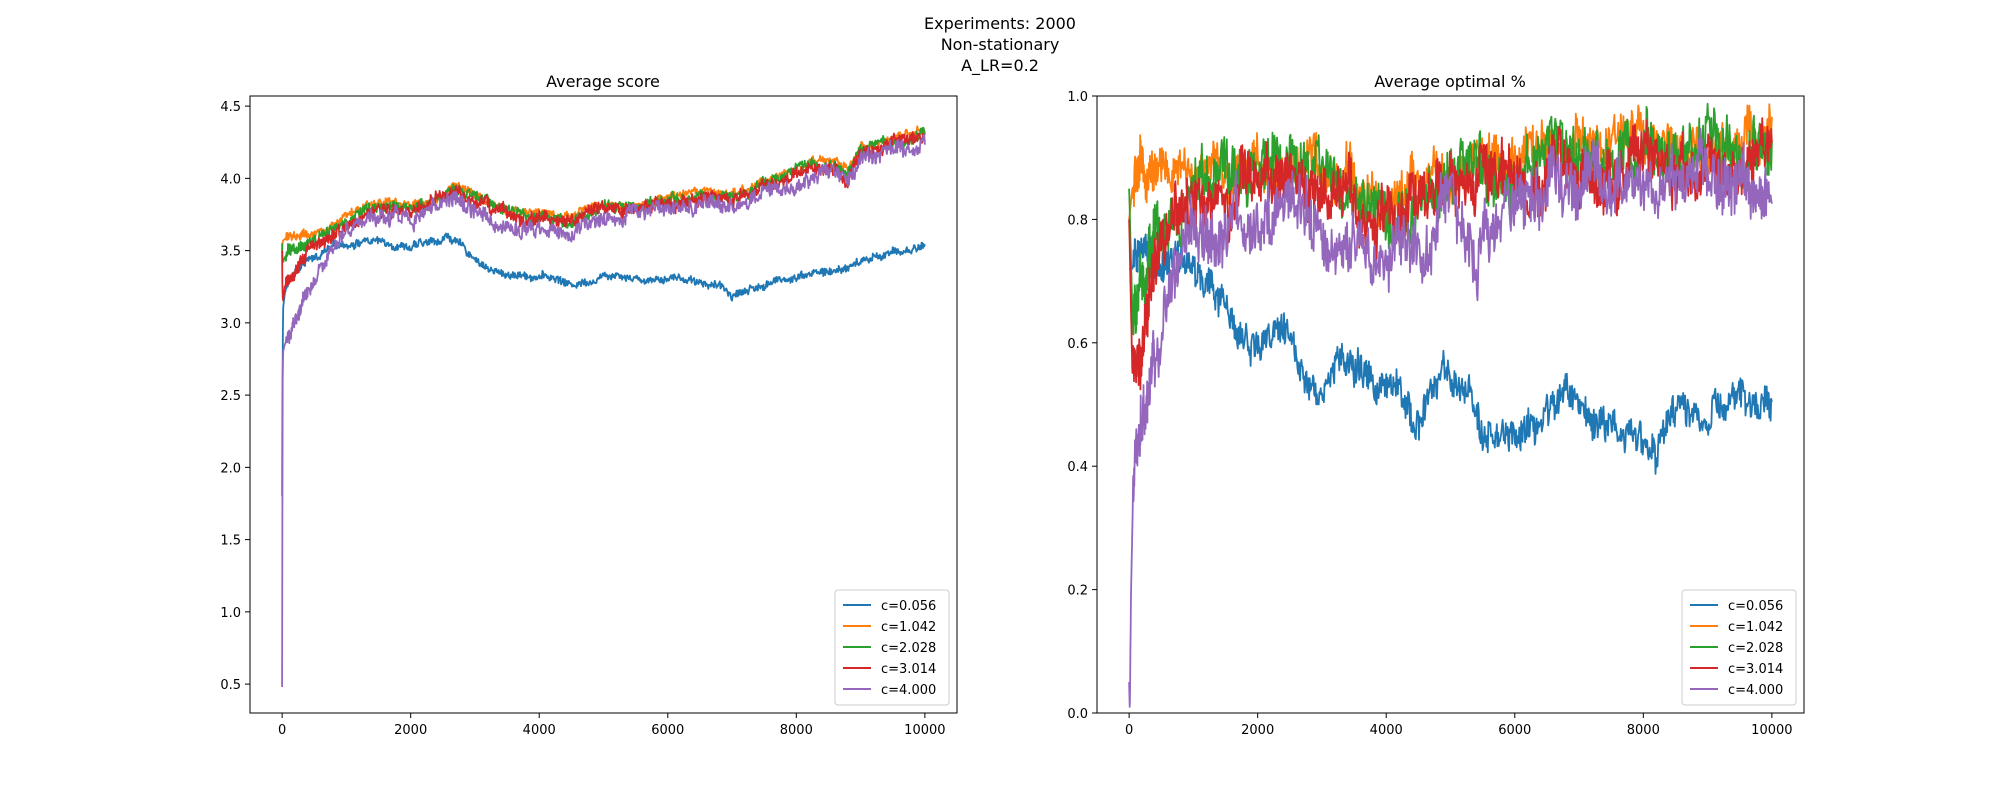 The width and height of the screenshot is (2000, 800). What do you see at coordinates (230, 252) in the screenshot?
I see `y-tick-label: 3.5` at bounding box center [230, 252].